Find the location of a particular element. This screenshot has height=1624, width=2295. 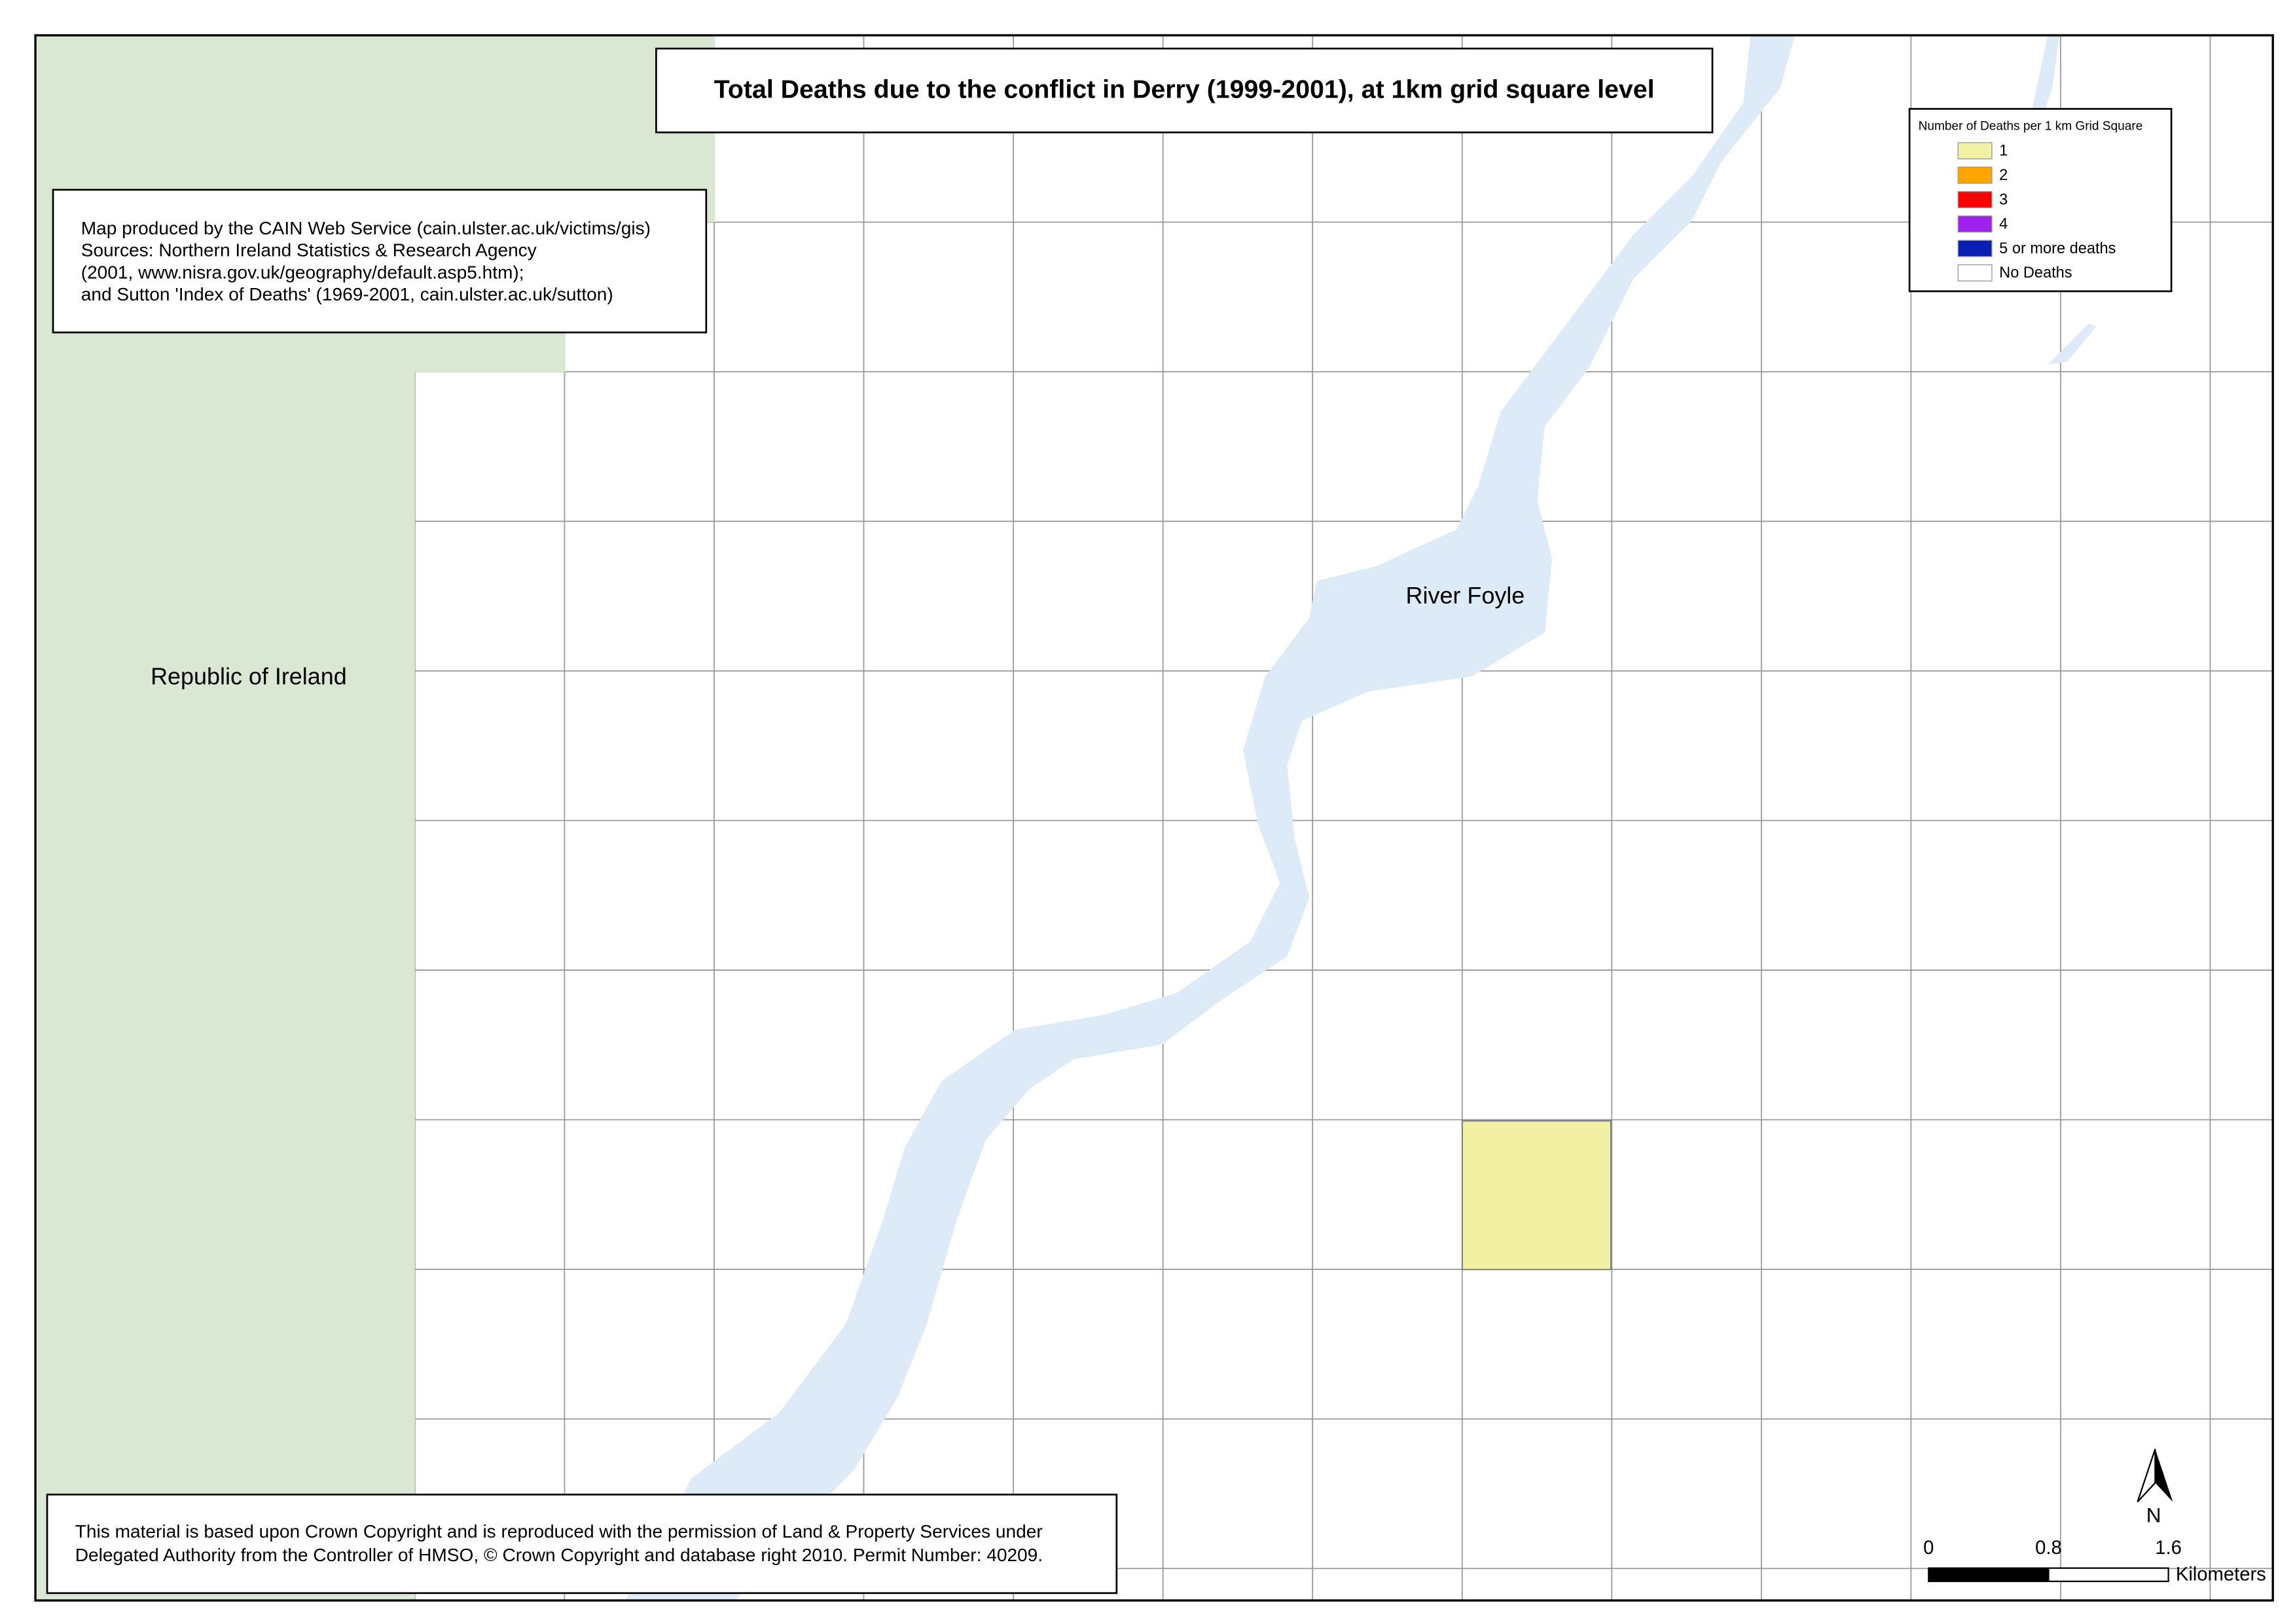

legend-box is located at coordinates (2040, 200).